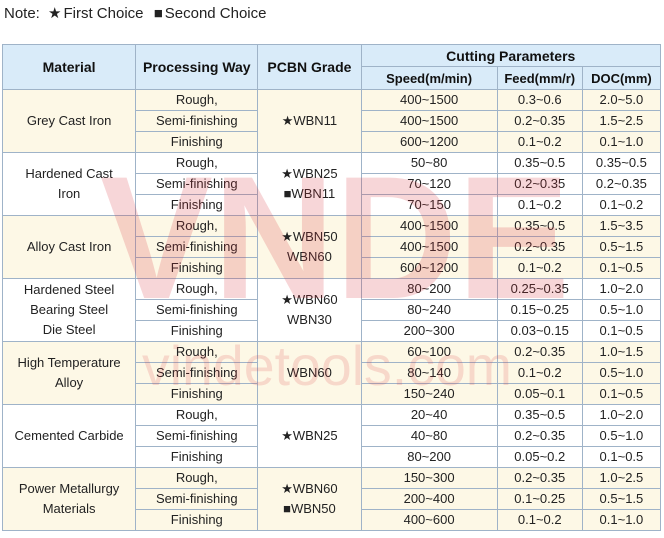 This screenshot has width=664, height=538. I want to click on feed-cell: 0.05~0.1, so click(539, 394).